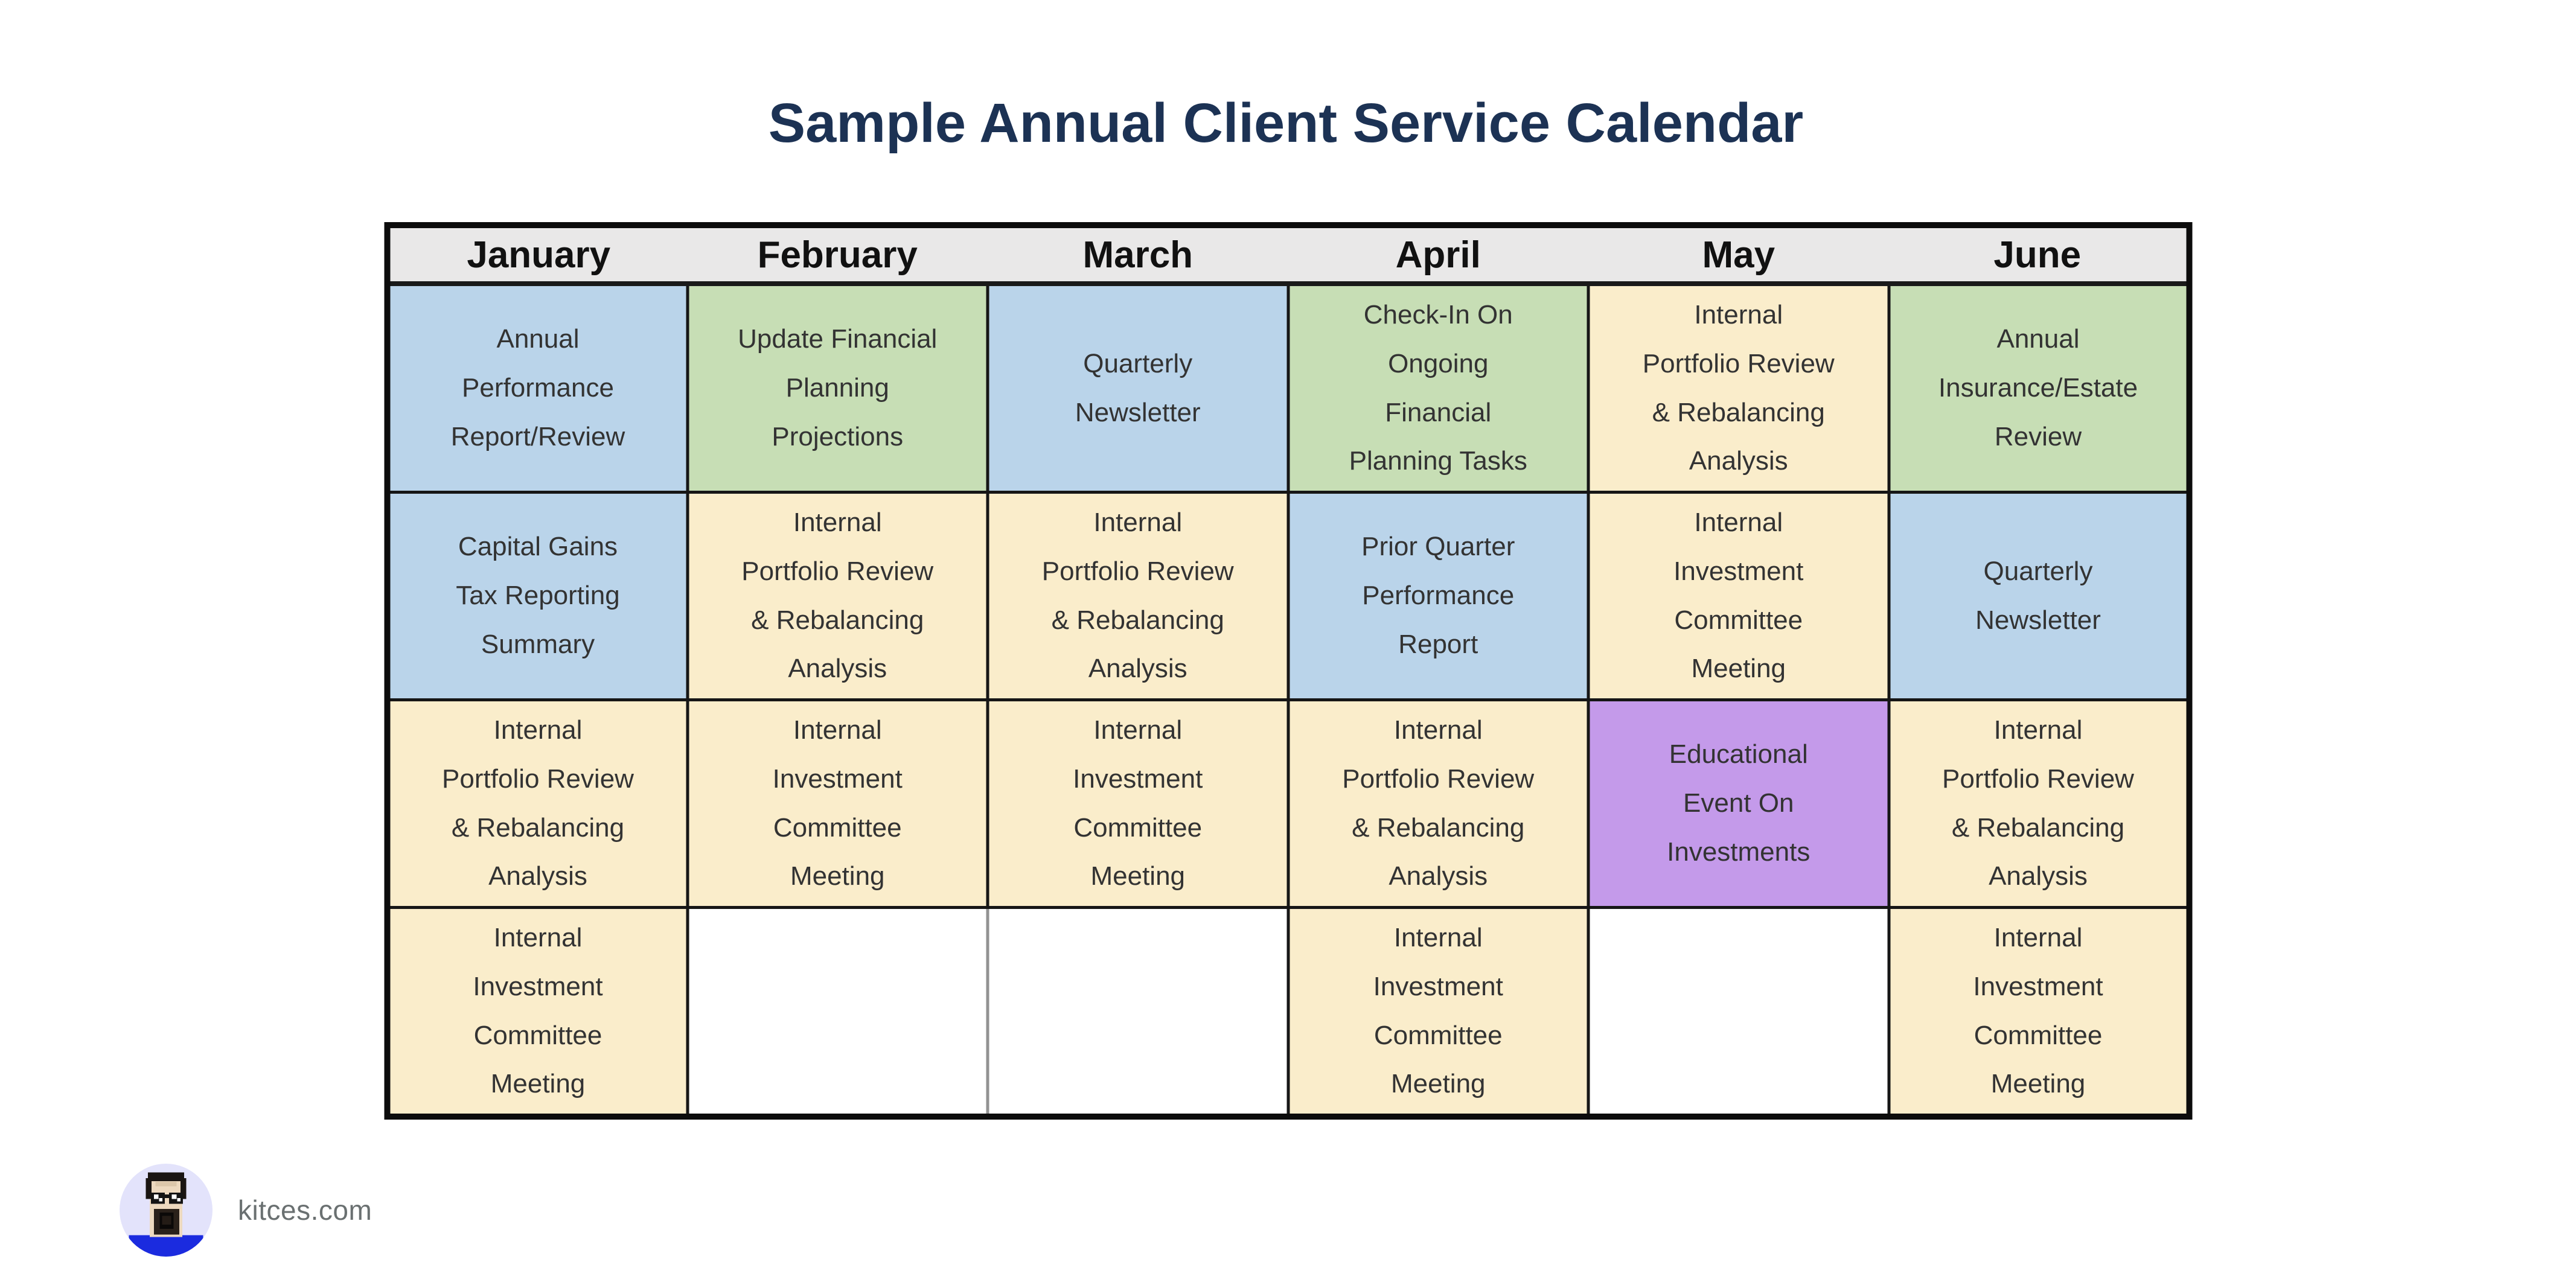 The width and height of the screenshot is (2576, 1288). What do you see at coordinates (166, 1210) in the screenshot?
I see `kitces-avatar-icon` at bounding box center [166, 1210].